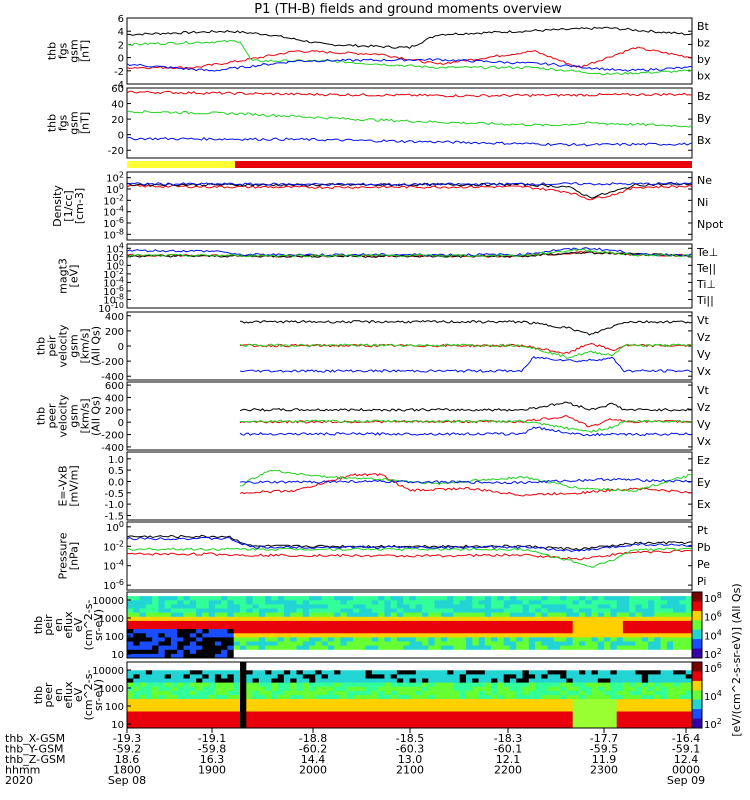 The width and height of the screenshot is (750, 800). Describe the element at coordinates (466, 351) in the screenshot. I see `series-Vy` at that location.